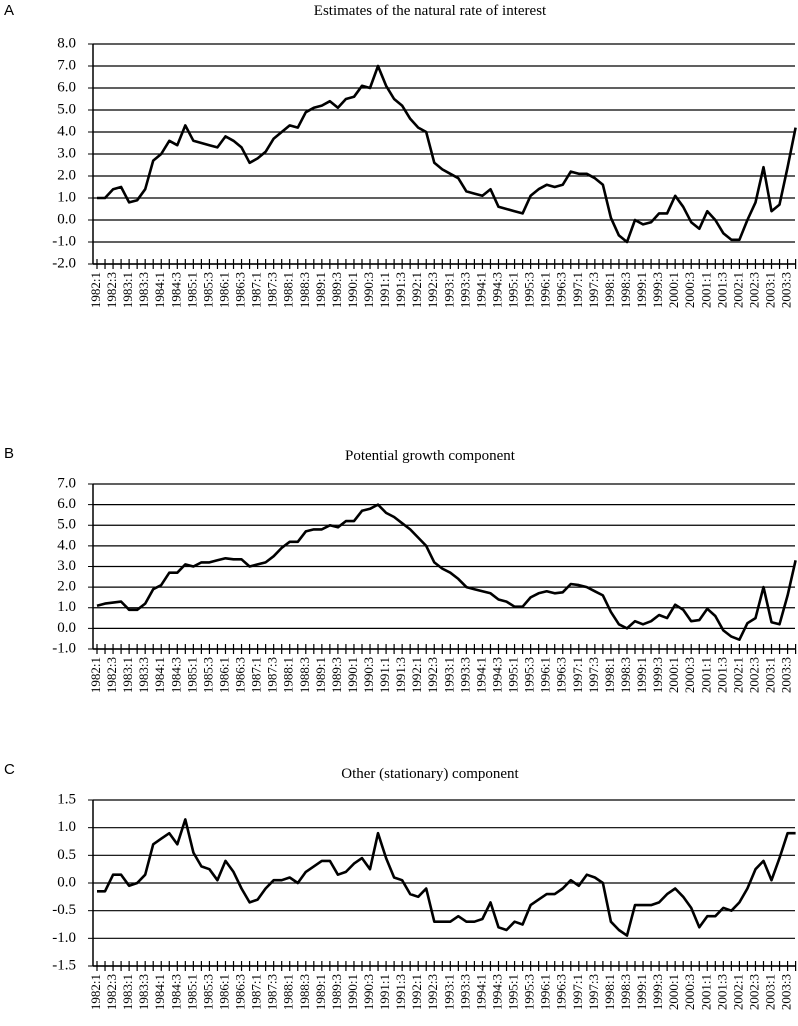 This screenshot has height=1026, width=798. Describe the element at coordinates (657, 290) in the screenshot. I see `x-tick-label: 1999:3` at that location.